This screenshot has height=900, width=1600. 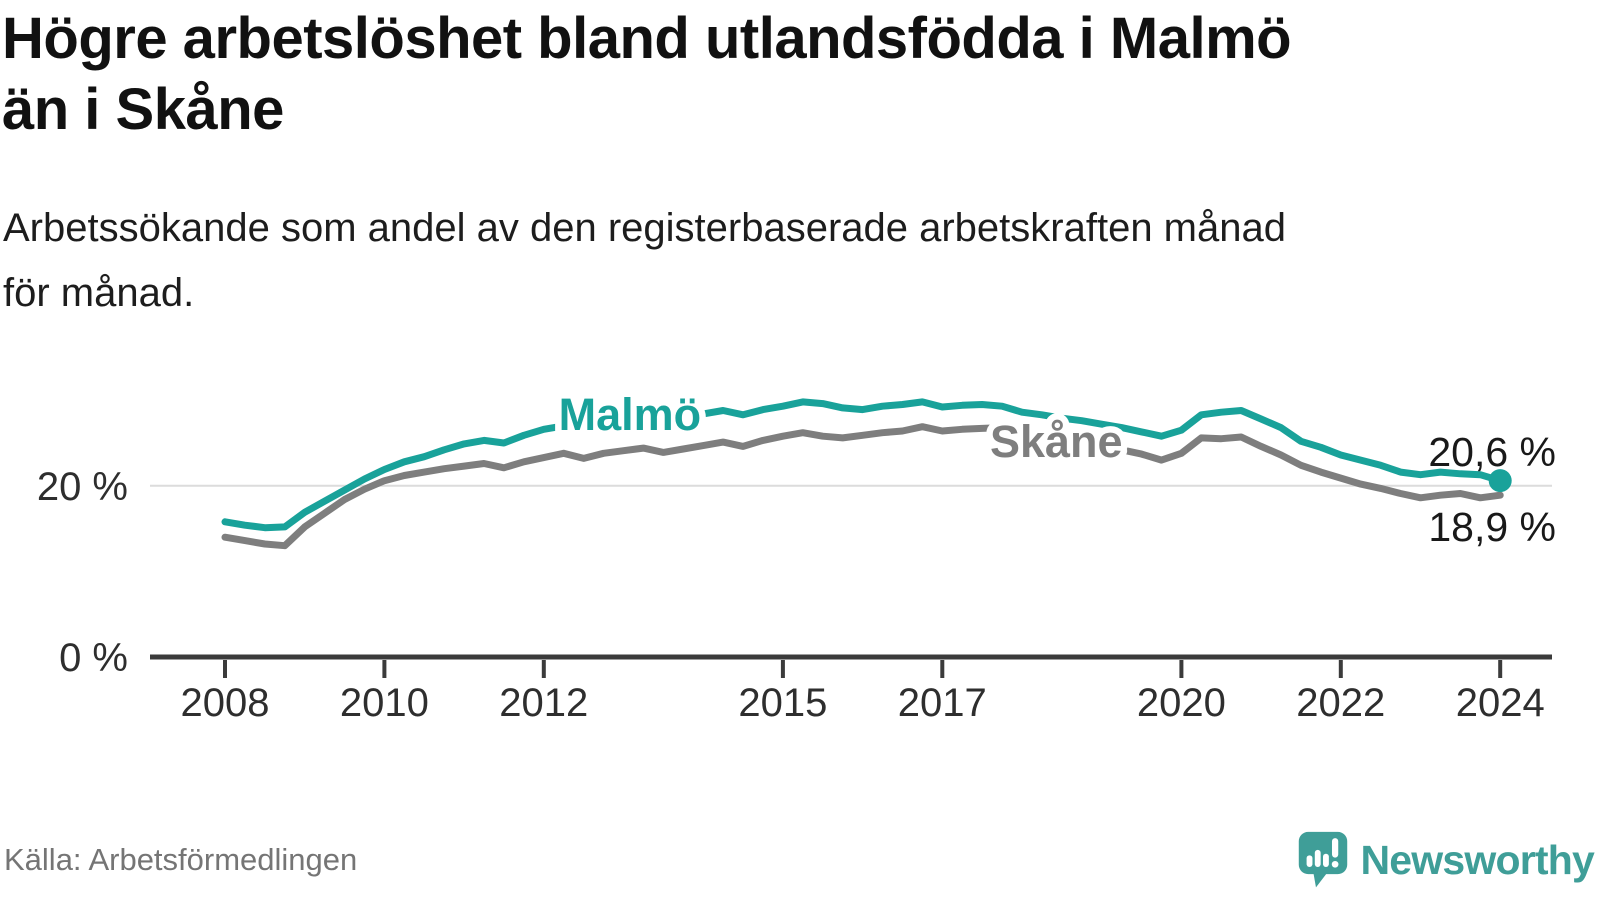 I want to click on x-tick-label-2008: 2008, so click(x=225, y=700).